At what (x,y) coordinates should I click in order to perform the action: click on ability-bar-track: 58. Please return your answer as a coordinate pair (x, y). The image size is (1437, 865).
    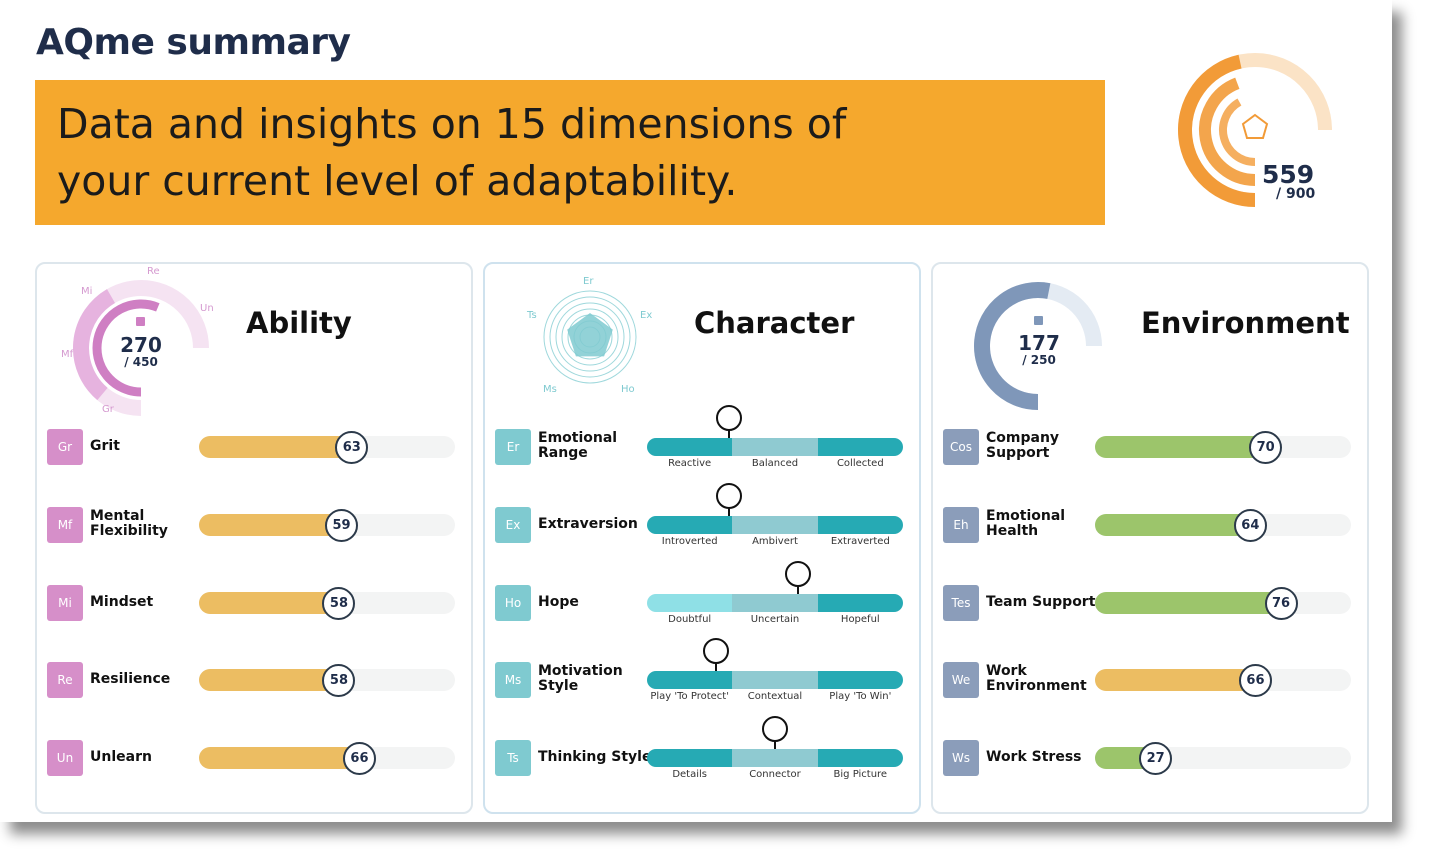
    Looking at the image, I should click on (327, 680).